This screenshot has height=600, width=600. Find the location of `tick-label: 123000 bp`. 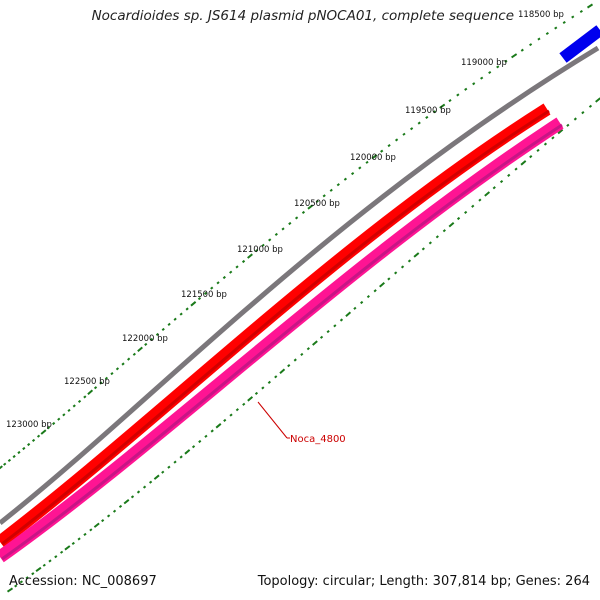

tick-label: 123000 bp is located at coordinates (29, 425).